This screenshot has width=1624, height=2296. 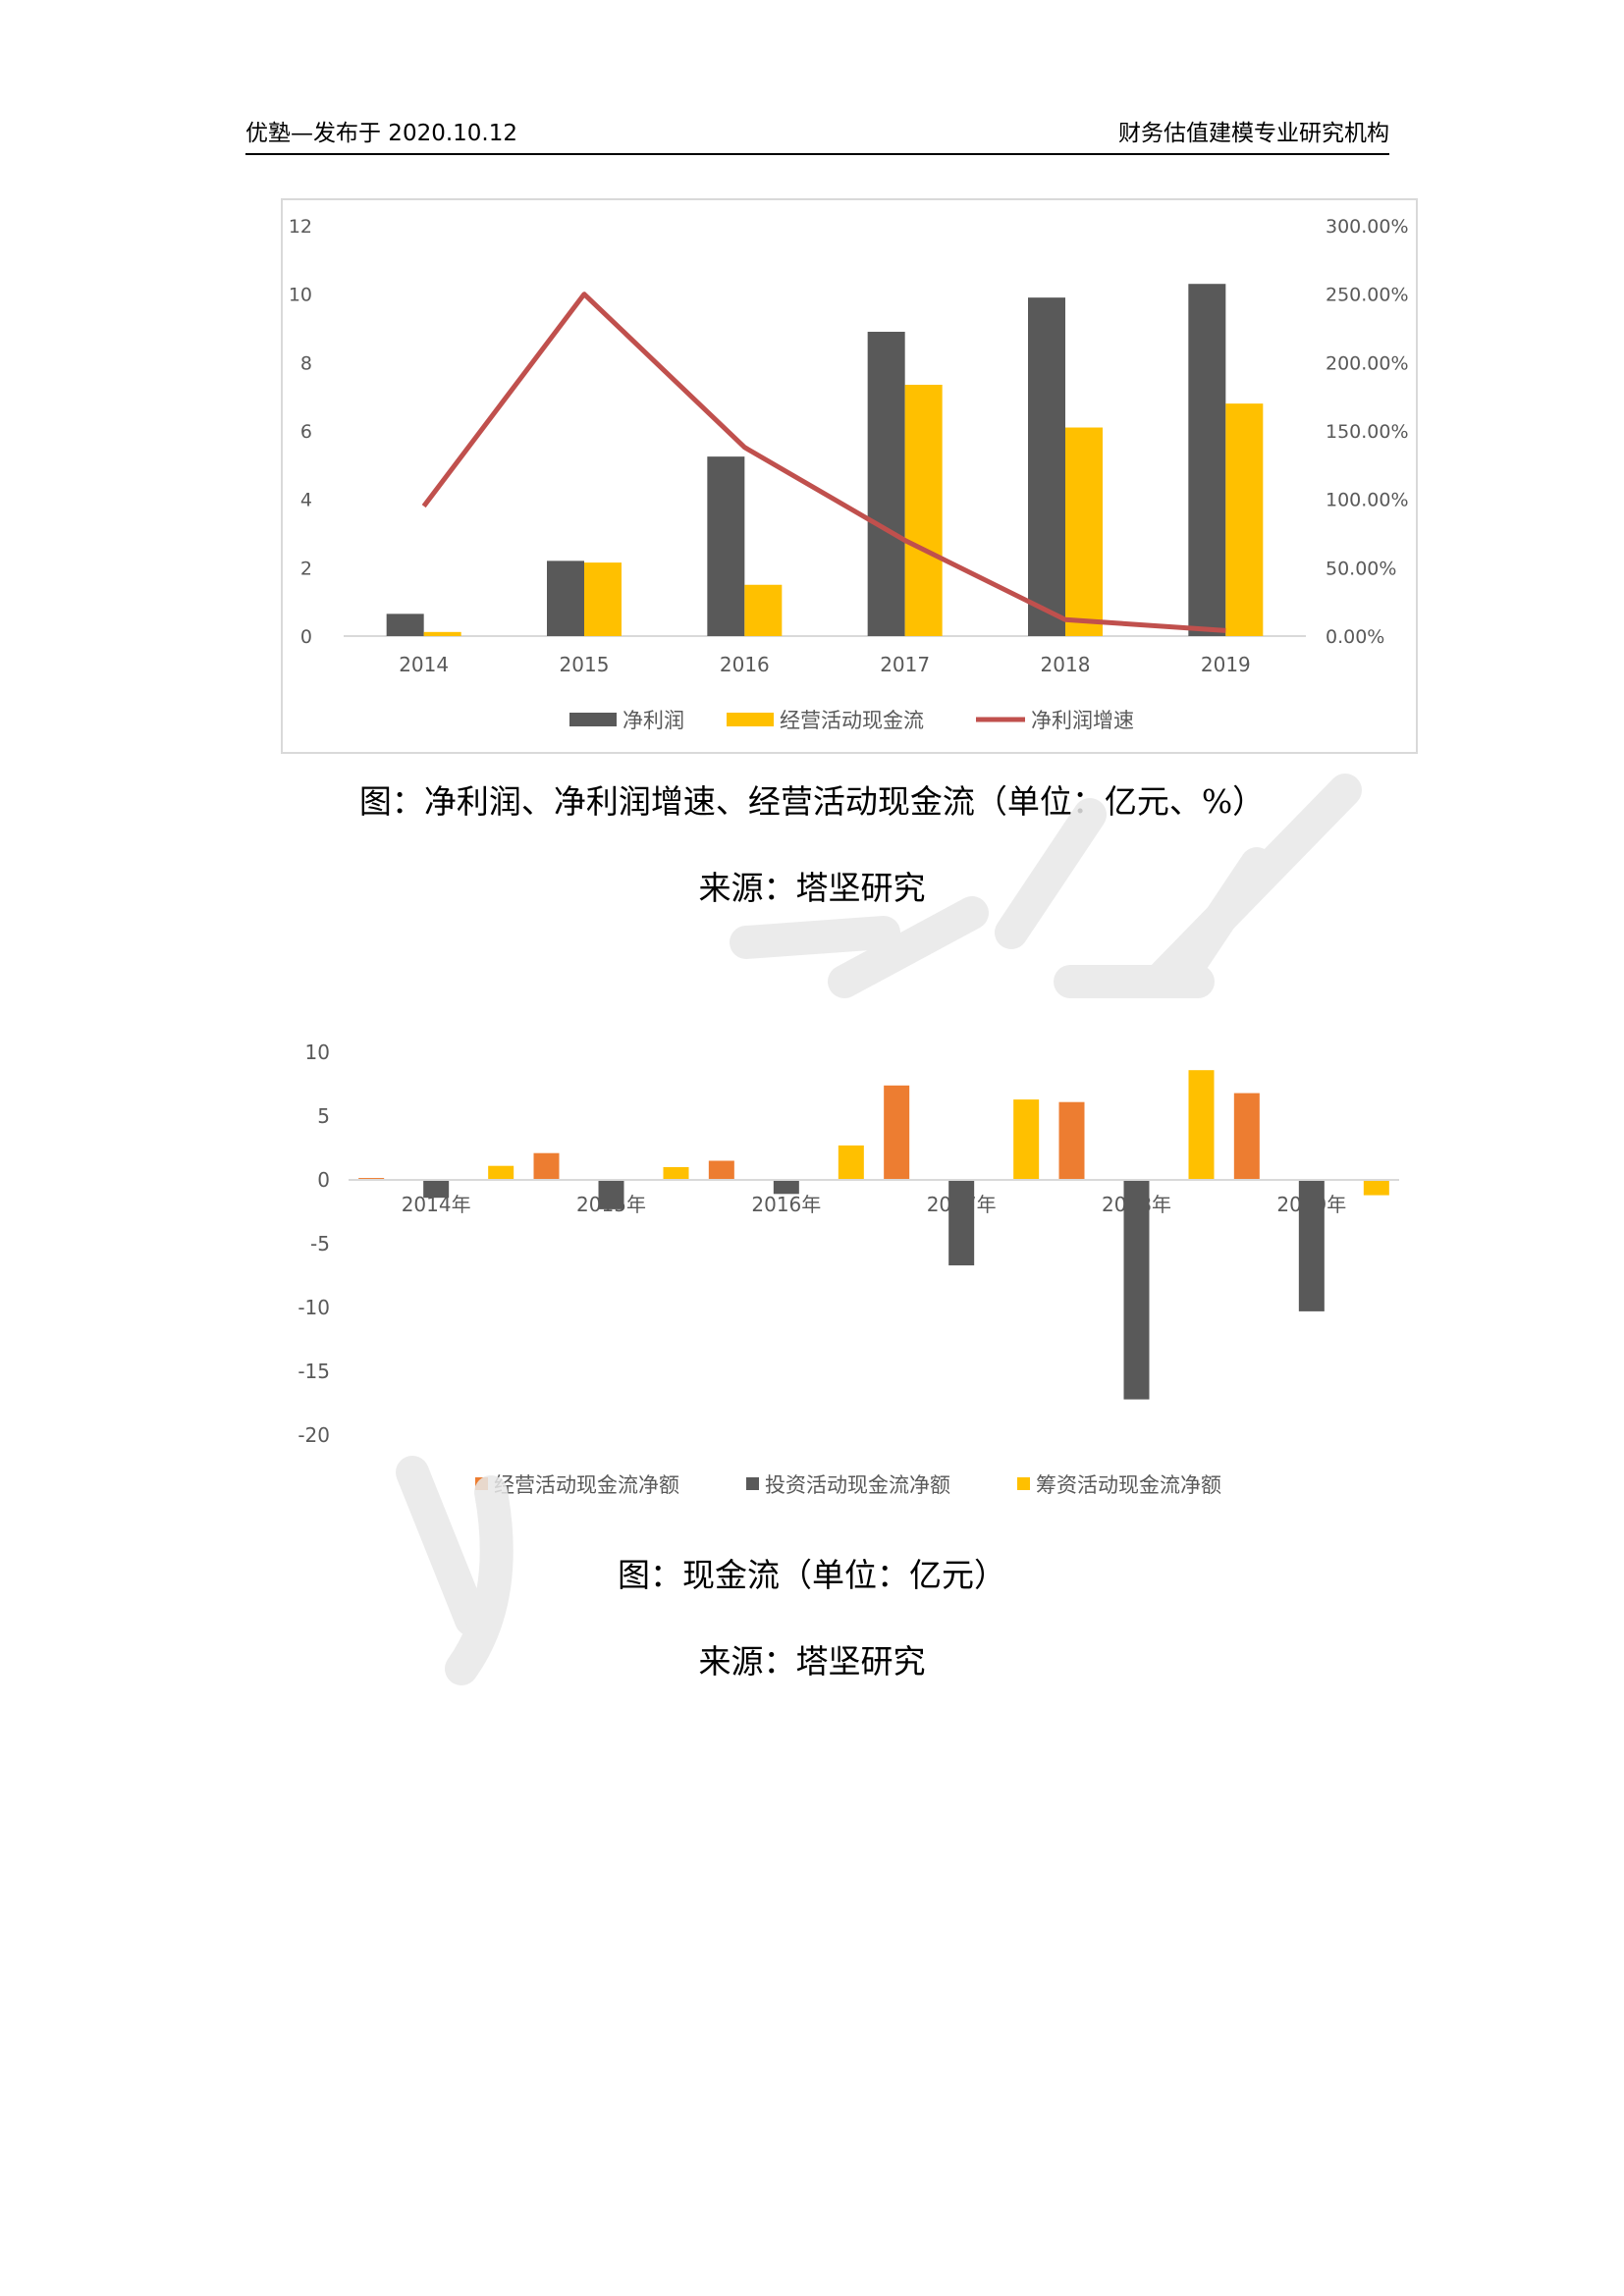 What do you see at coordinates (306, 637) in the screenshot?
I see `chart1-left-tick-label: 0` at bounding box center [306, 637].